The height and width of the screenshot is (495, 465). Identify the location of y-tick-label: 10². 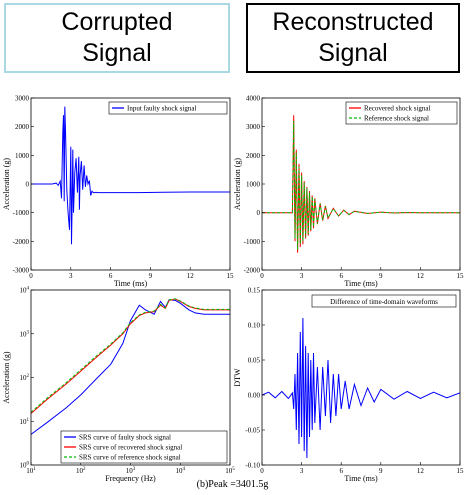
(25, 378).